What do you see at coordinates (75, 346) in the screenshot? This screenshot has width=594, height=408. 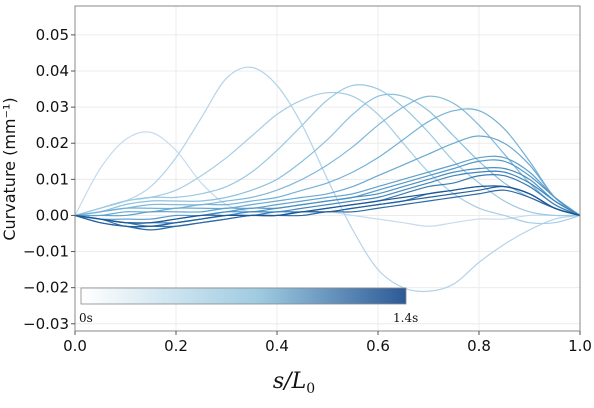 I see `x-tick-label: 0.0` at bounding box center [75, 346].